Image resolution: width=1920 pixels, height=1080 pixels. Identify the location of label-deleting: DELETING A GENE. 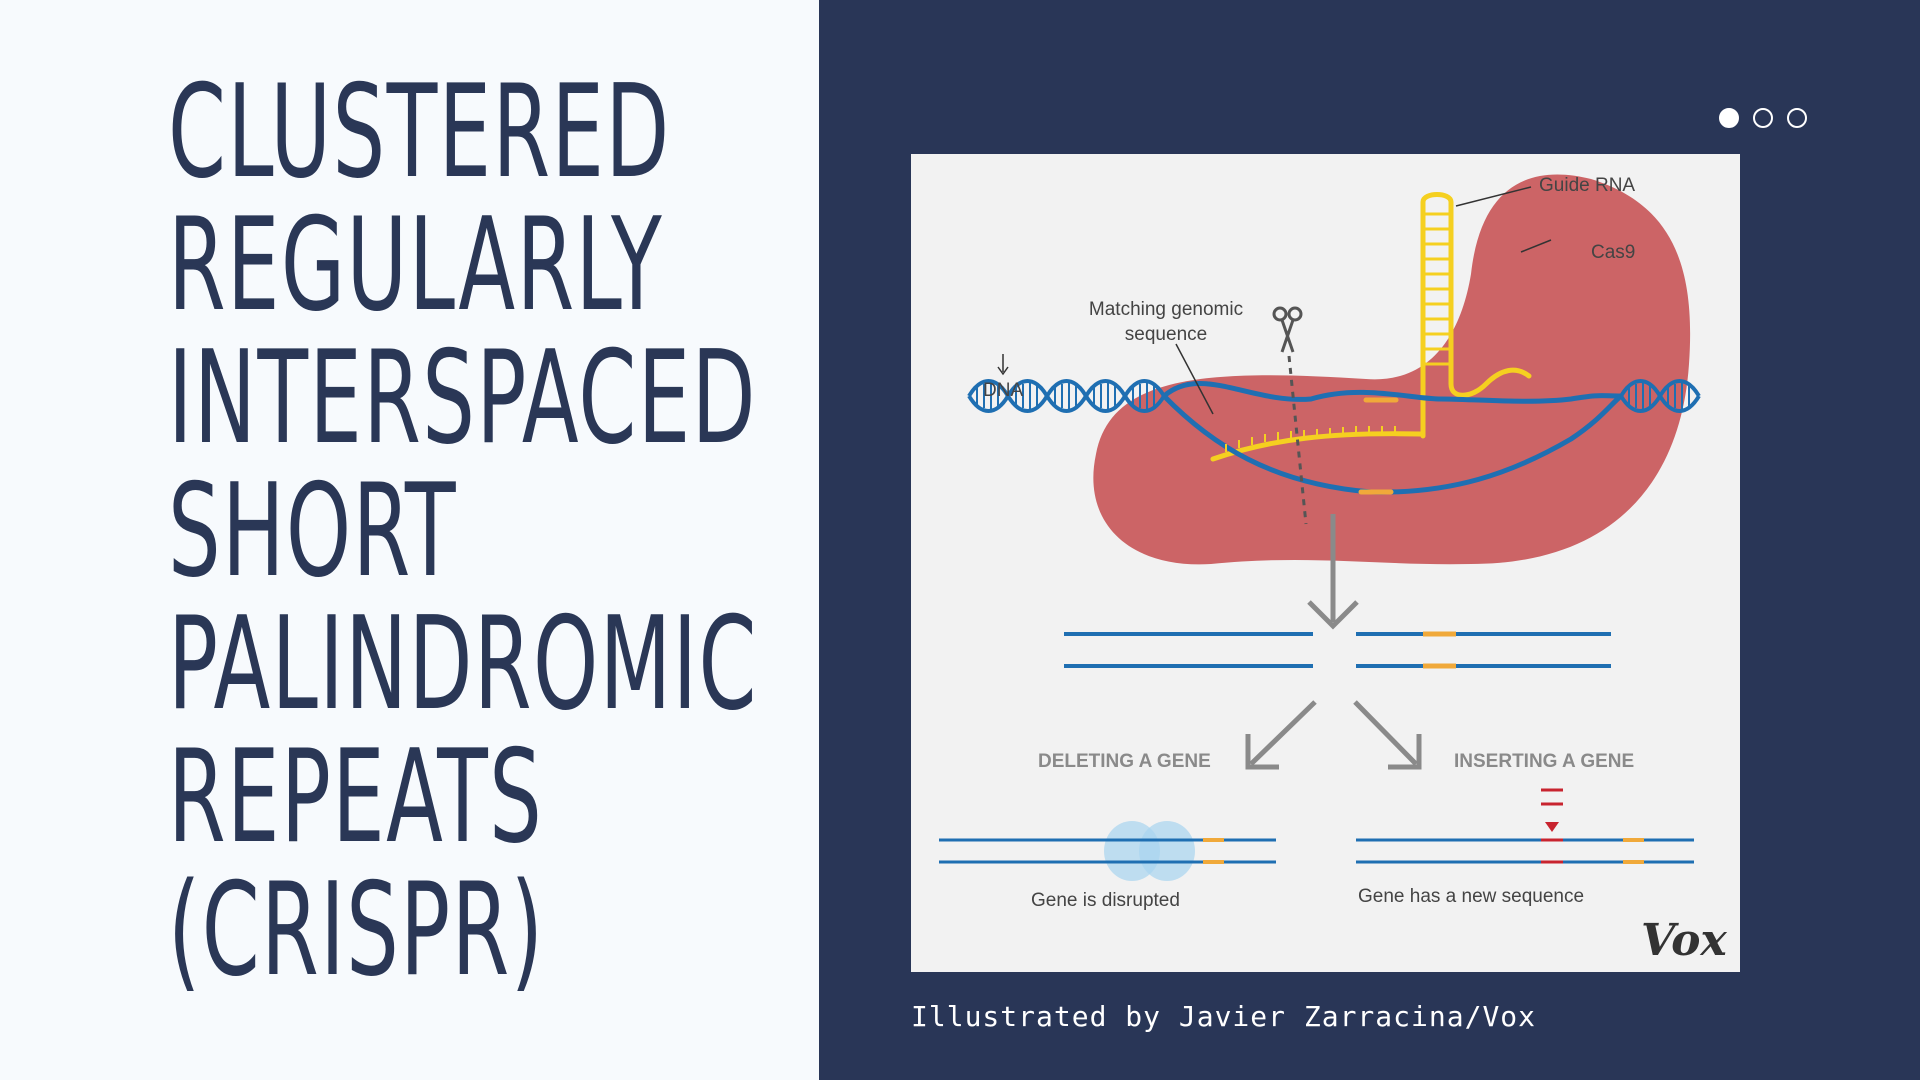
(1124, 761).